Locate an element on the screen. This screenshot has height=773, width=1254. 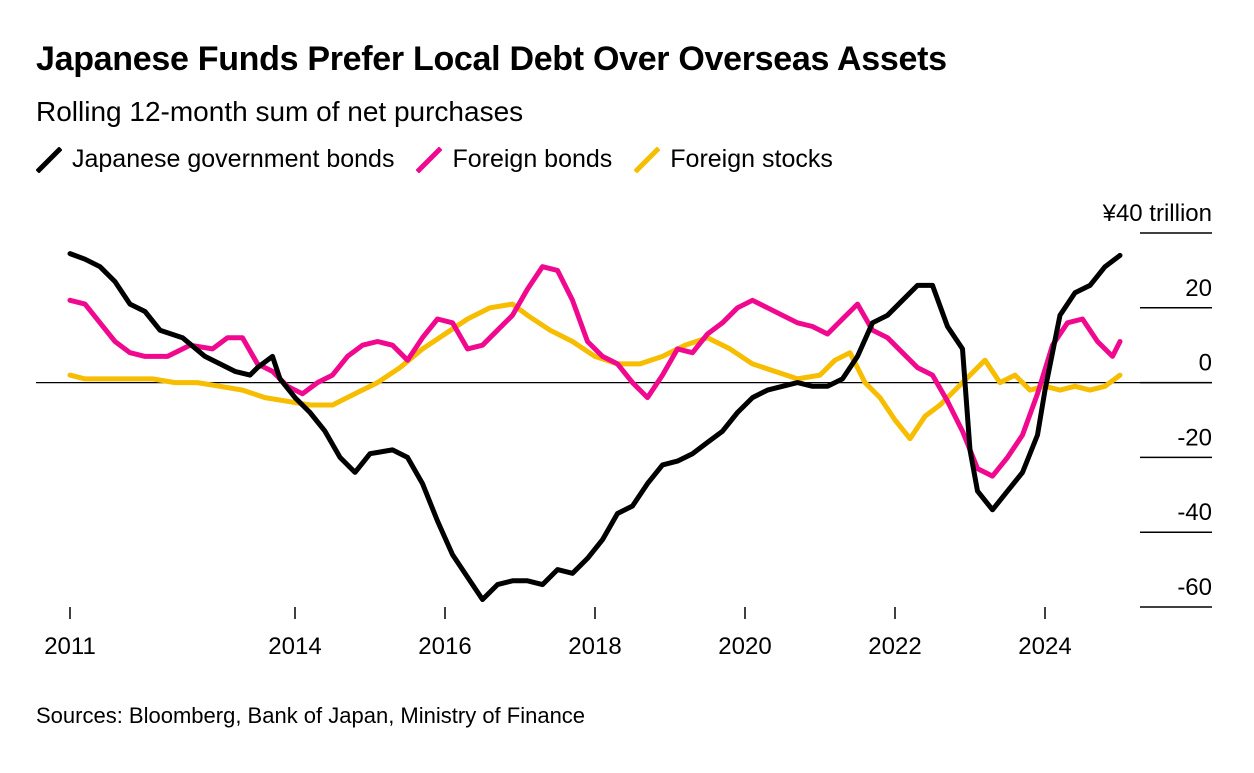
x-tick-label: 2011 is located at coordinates (70, 646).